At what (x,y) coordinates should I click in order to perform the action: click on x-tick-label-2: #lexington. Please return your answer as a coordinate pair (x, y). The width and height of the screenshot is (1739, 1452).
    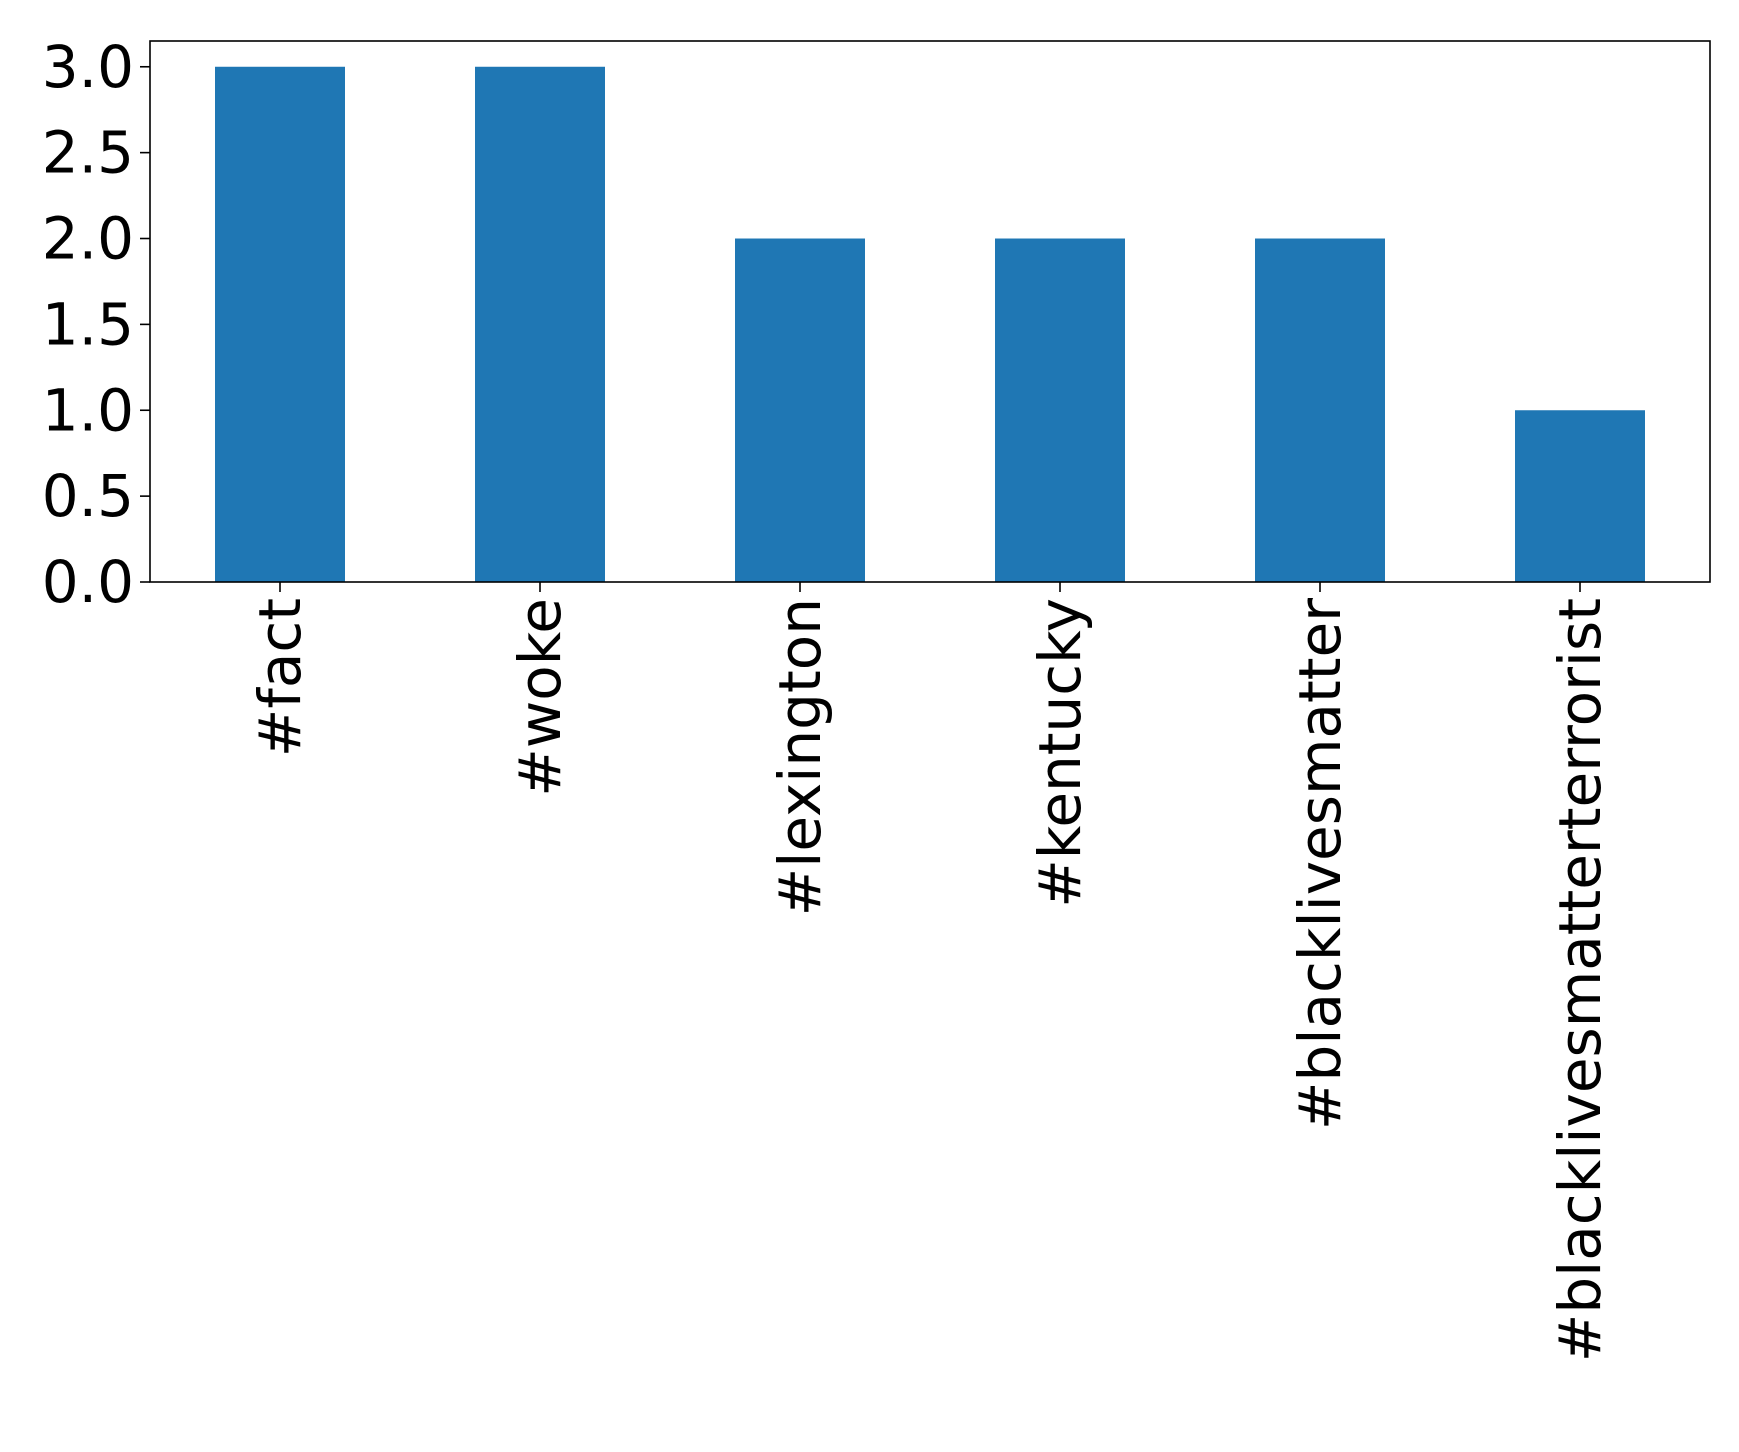
    Looking at the image, I should click on (800, 757).